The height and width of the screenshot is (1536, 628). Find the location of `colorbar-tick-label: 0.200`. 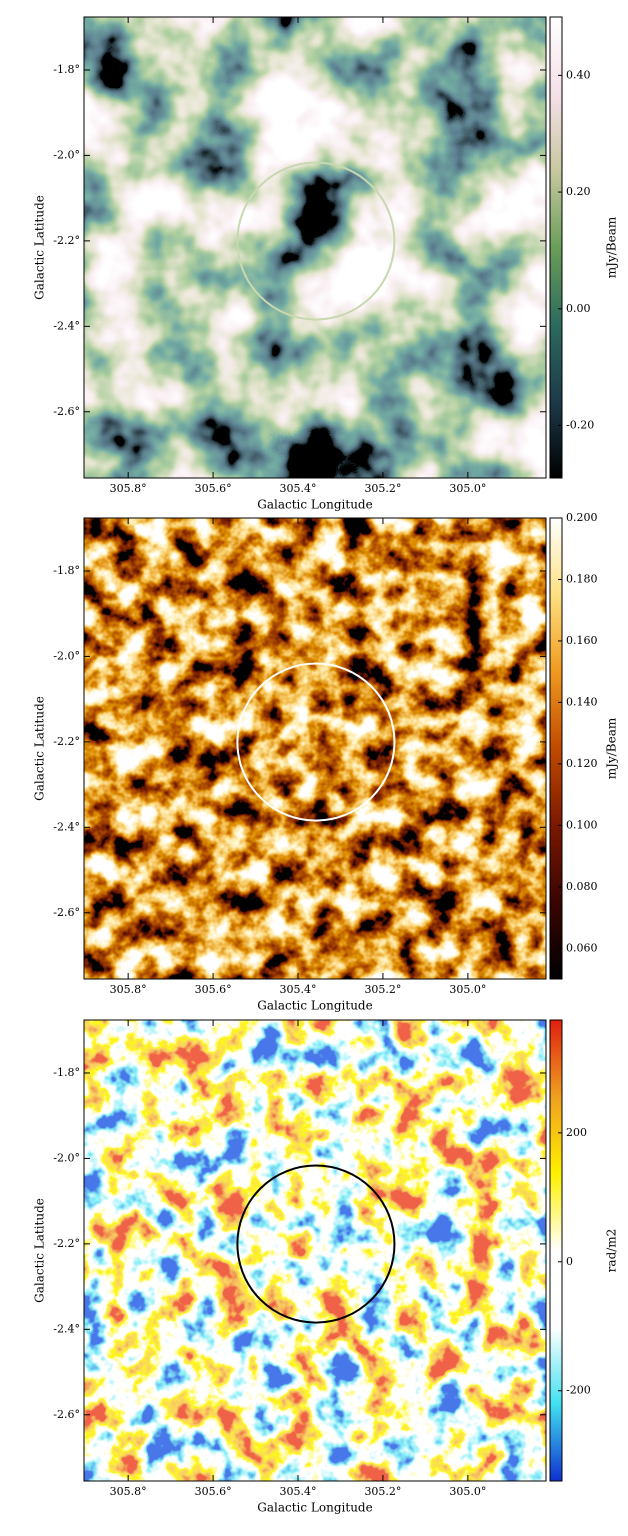

colorbar-tick-label: 0.200 is located at coordinates (582, 517).